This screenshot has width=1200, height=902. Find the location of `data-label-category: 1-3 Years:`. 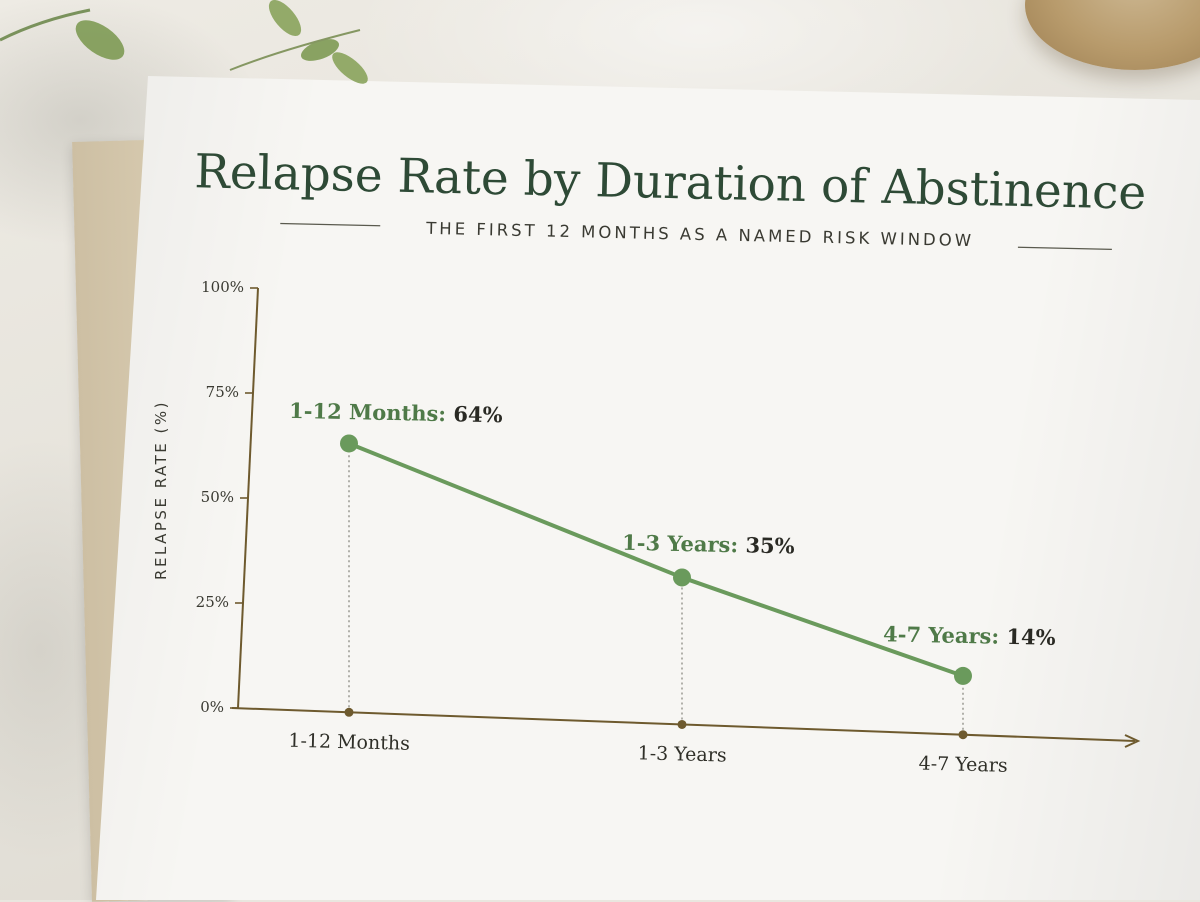

data-label-category: 1-3 Years: is located at coordinates (684, 544).